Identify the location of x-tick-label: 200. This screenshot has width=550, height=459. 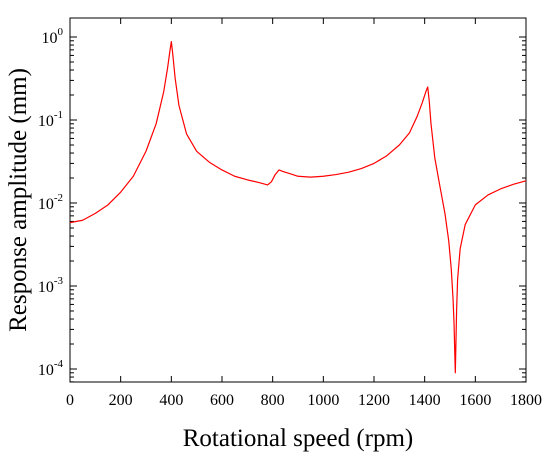
(121, 400).